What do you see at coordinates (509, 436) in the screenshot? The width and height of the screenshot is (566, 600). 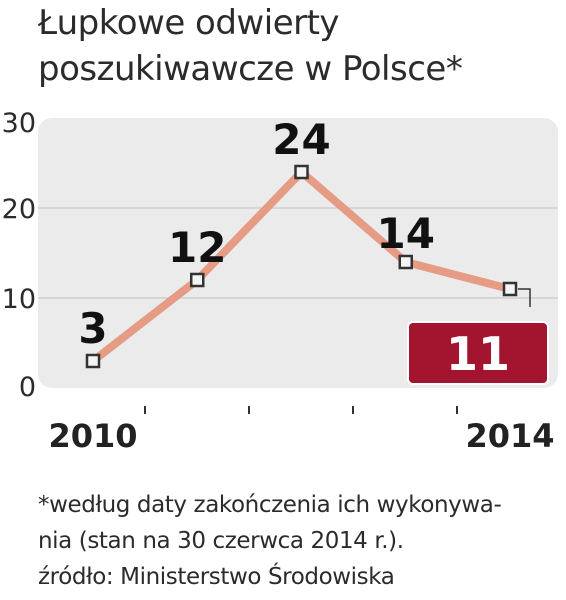 I see `x-tick-label-2014: 2014` at bounding box center [509, 436].